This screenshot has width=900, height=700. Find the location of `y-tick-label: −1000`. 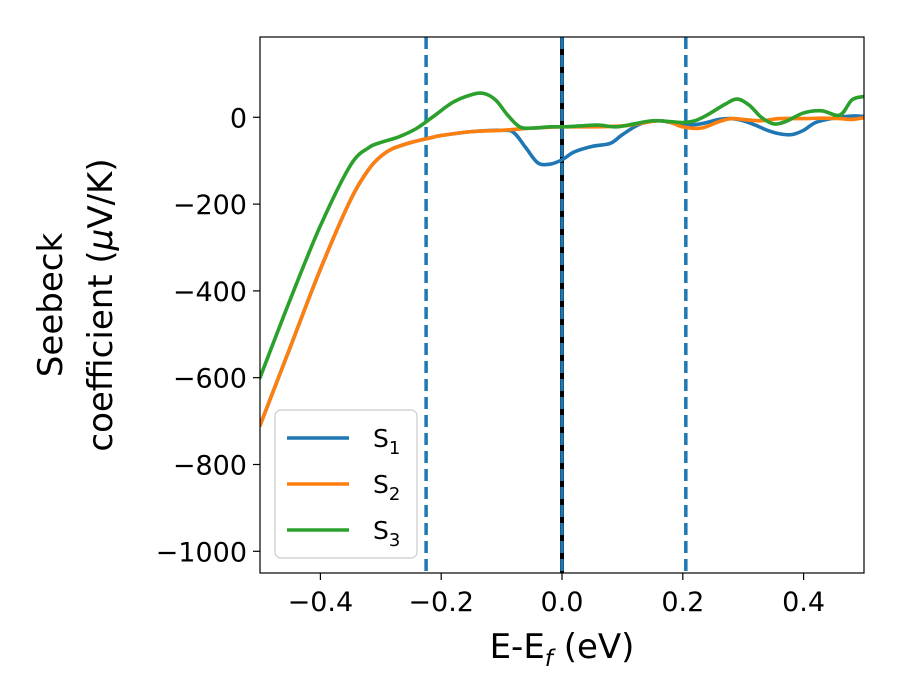

y-tick-label: −1000 is located at coordinates (201, 552).